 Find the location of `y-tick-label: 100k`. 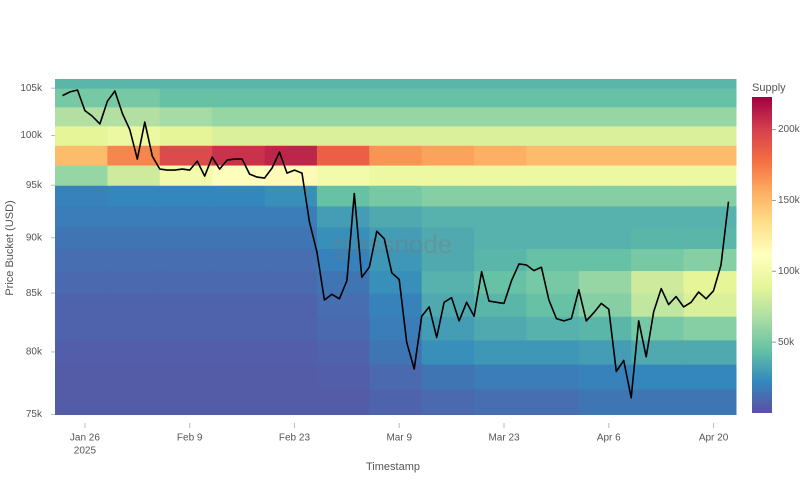

y-tick-label: 100k is located at coordinates (31, 135).